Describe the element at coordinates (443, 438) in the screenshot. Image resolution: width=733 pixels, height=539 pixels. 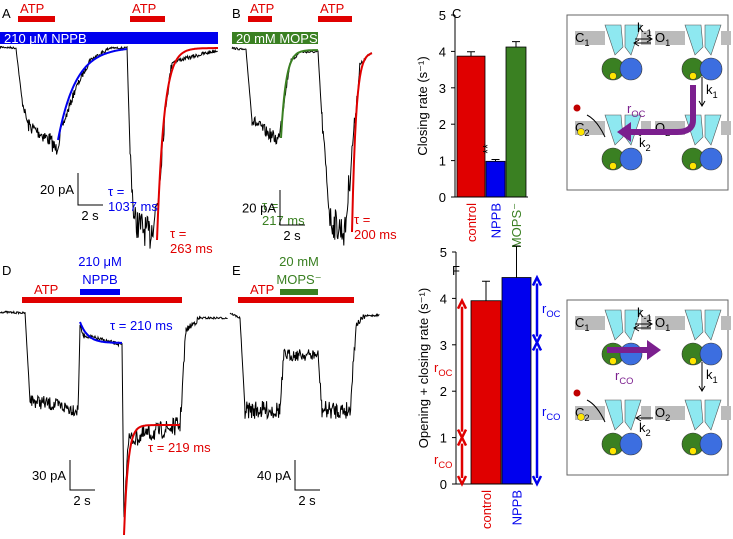
I see `y-tick-label: 1` at that location.